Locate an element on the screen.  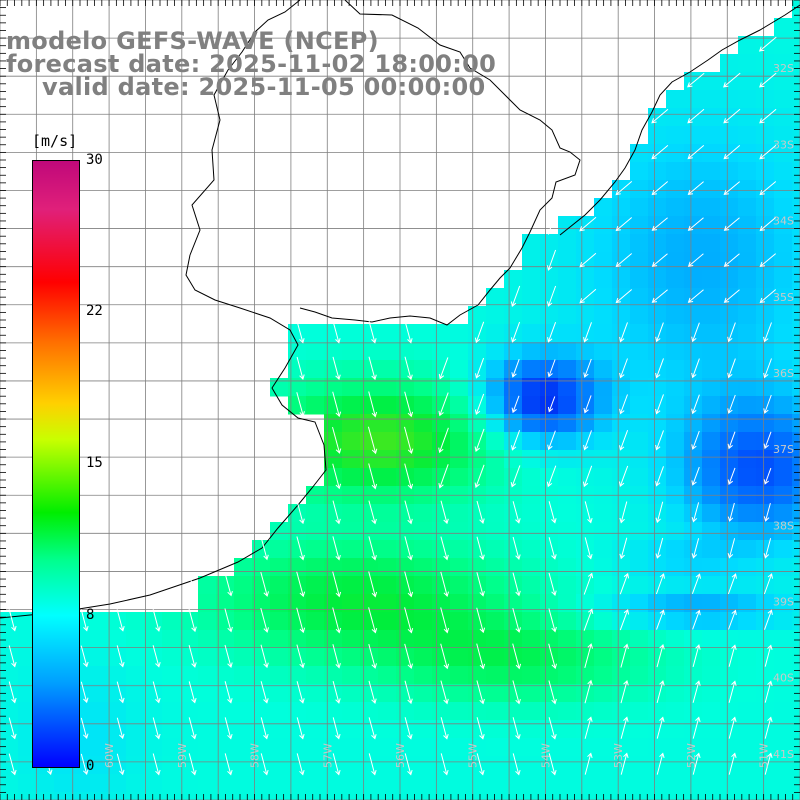
longitude-label: 58W is located at coordinates (255, 755).